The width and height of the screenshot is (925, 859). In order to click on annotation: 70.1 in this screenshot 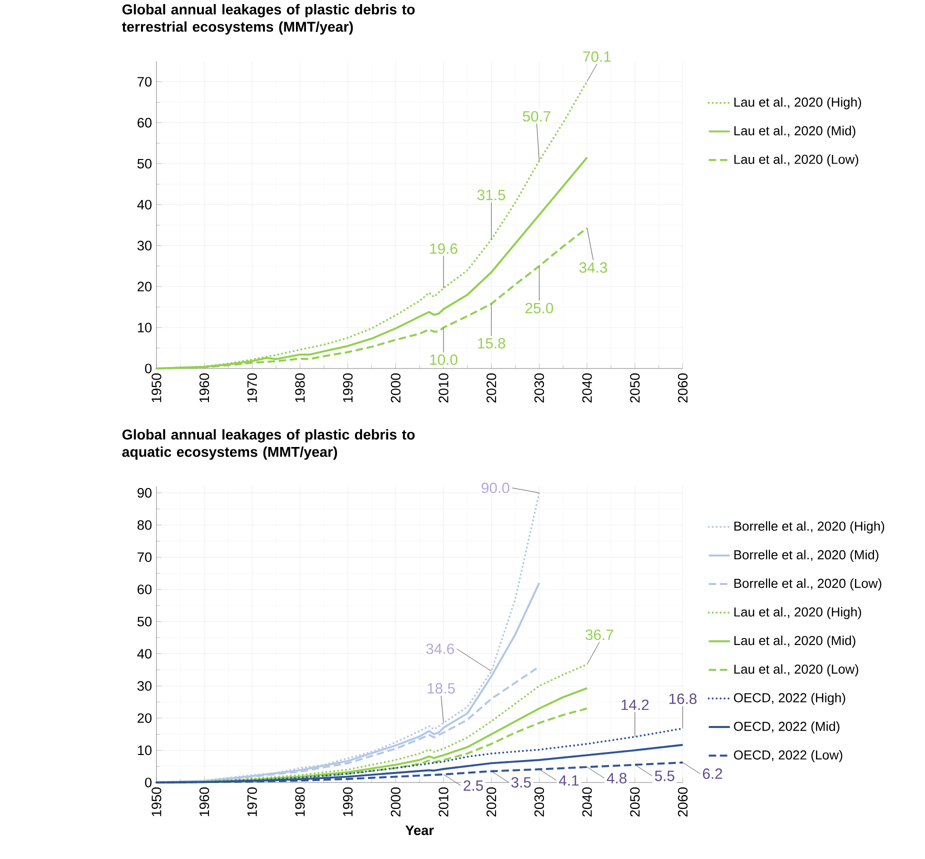, I will do `click(597, 57)`.